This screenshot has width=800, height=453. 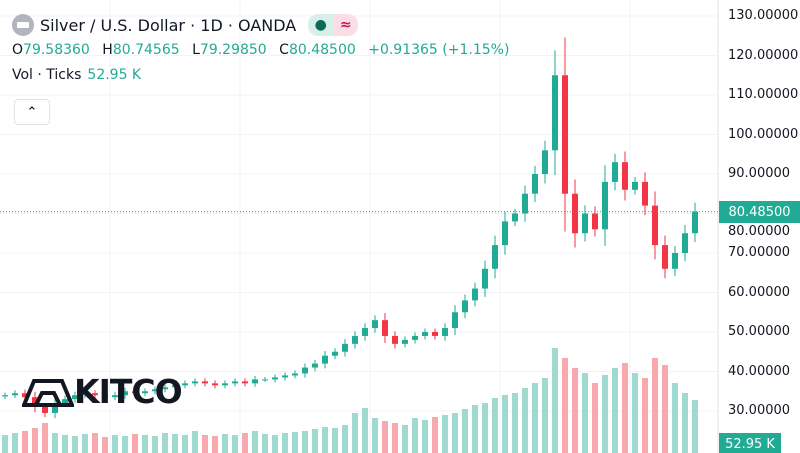 What do you see at coordinates (168, 25) in the screenshot?
I see `symbol-title: Silver / U.S. Dollar · 1D · OANDA` at bounding box center [168, 25].